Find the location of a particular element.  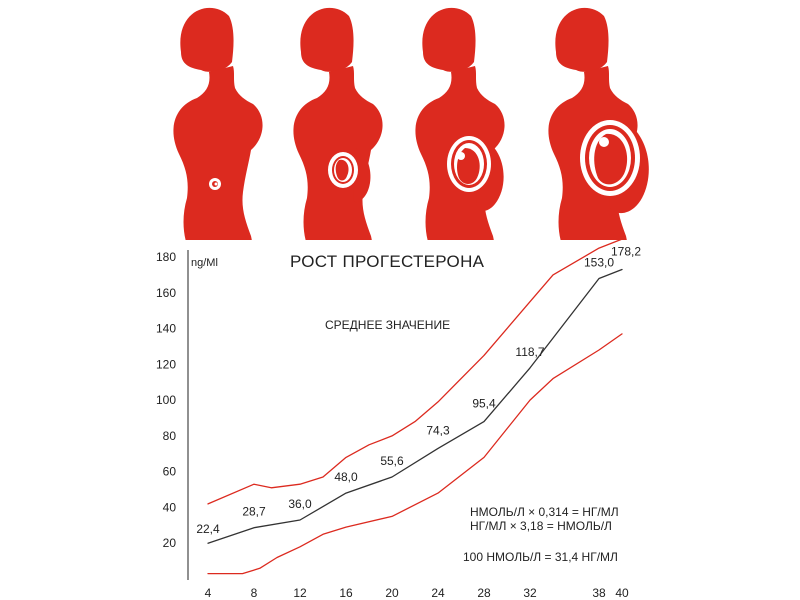

y-tick-labels: 20 40 60 80 100 120 140 160 180 is located at coordinates (166, 400).